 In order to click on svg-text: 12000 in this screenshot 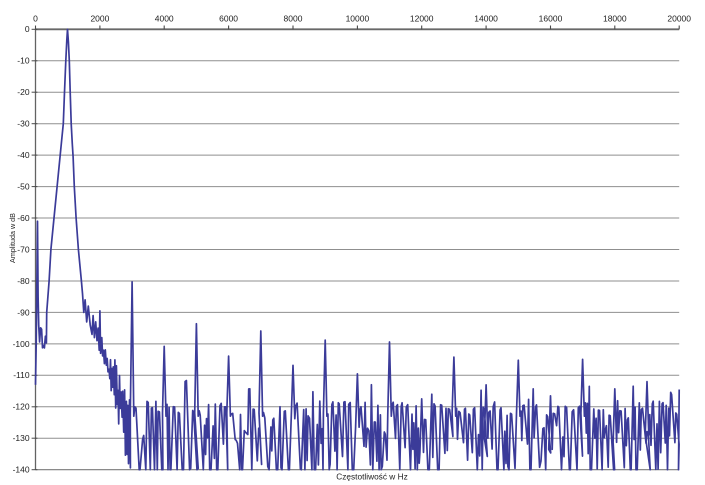, I will do `click(422, 19)`.